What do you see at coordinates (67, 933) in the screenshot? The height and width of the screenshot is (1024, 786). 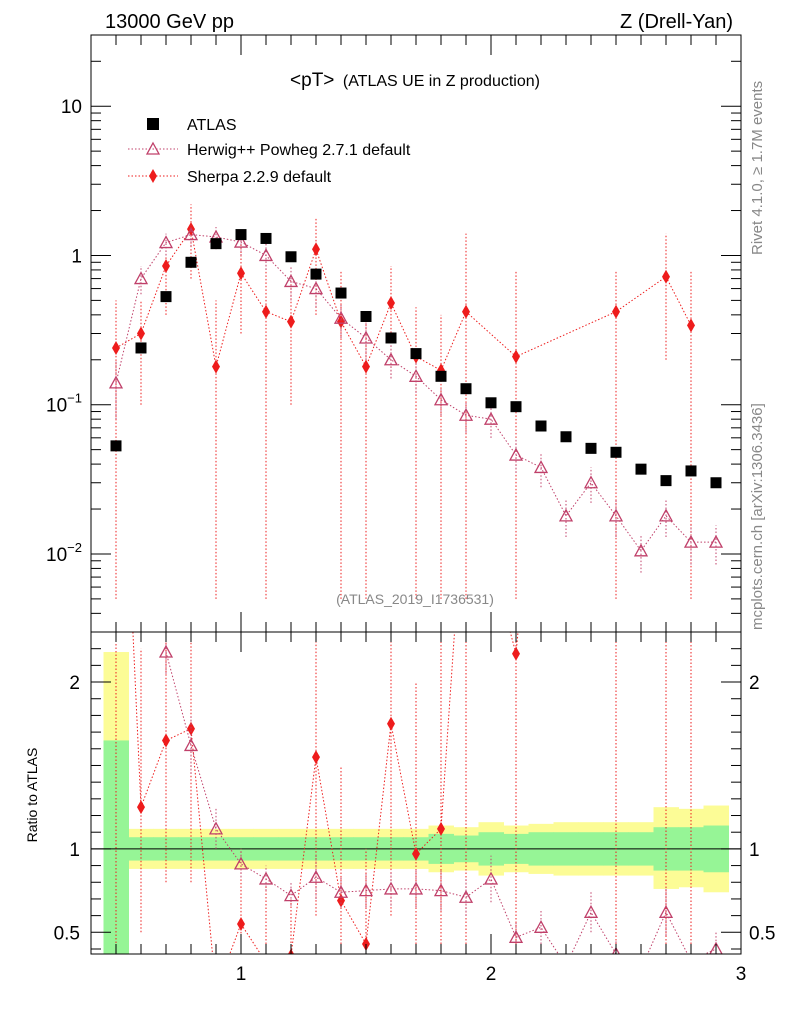 I see `ratio-y-tick-label-left: 0.5` at bounding box center [67, 933].